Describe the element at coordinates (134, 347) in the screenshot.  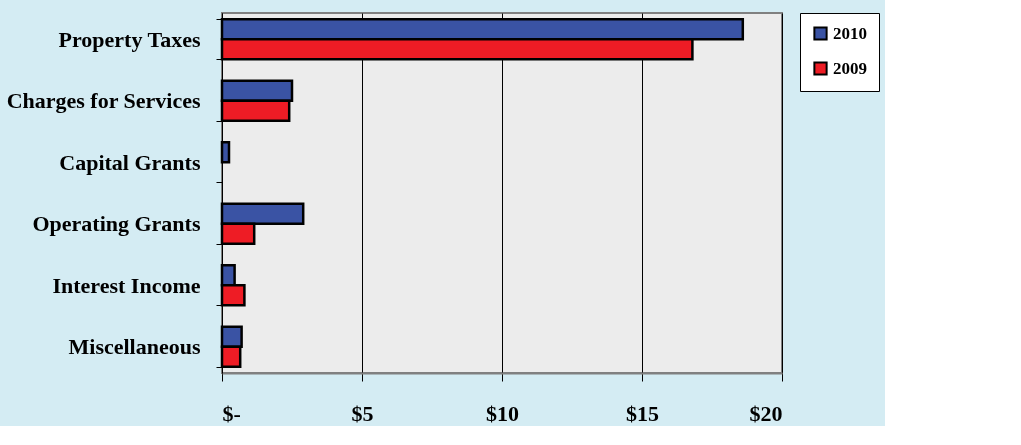
I see `y-tick-label: Miscellaneous` at that location.